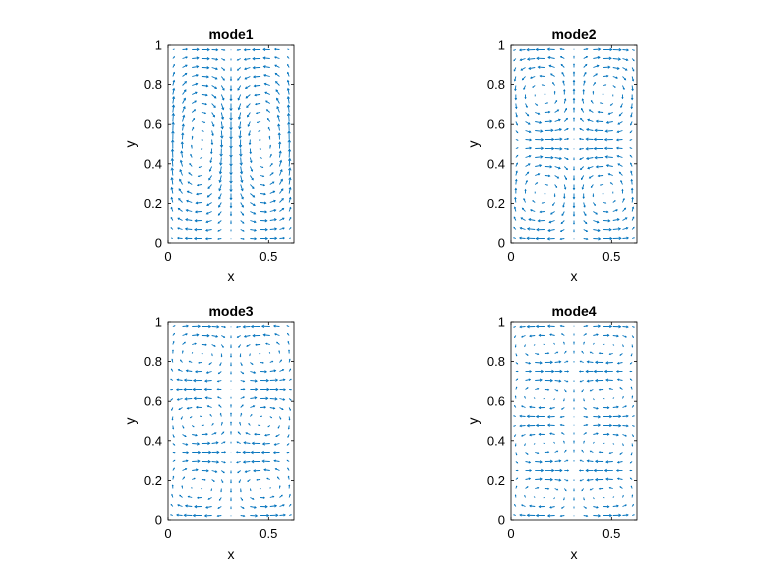 The width and height of the screenshot is (778, 583). What do you see at coordinates (574, 554) in the screenshot?
I see `x-axis-label: x` at bounding box center [574, 554].